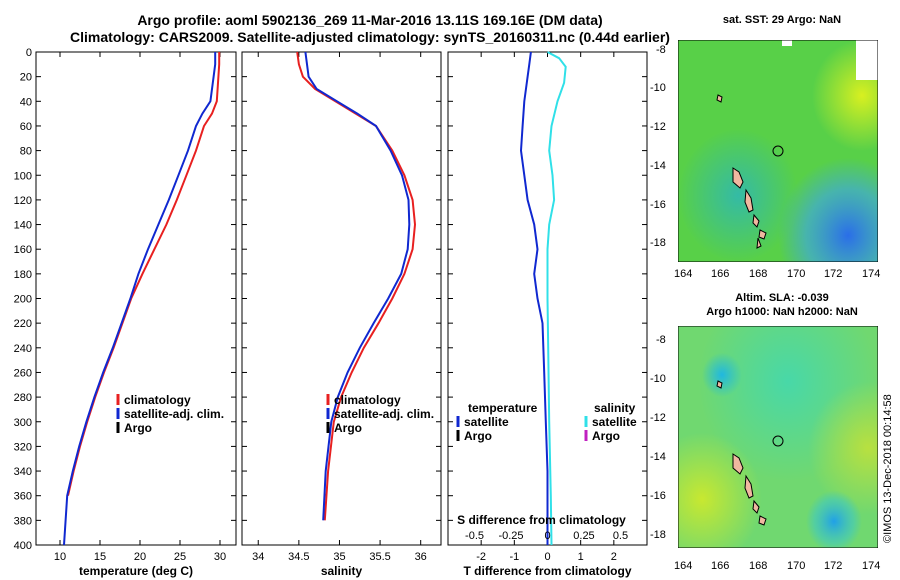  Describe the element at coordinates (658, 535) in the screenshot. I see `sla-ytick: -18` at that location.